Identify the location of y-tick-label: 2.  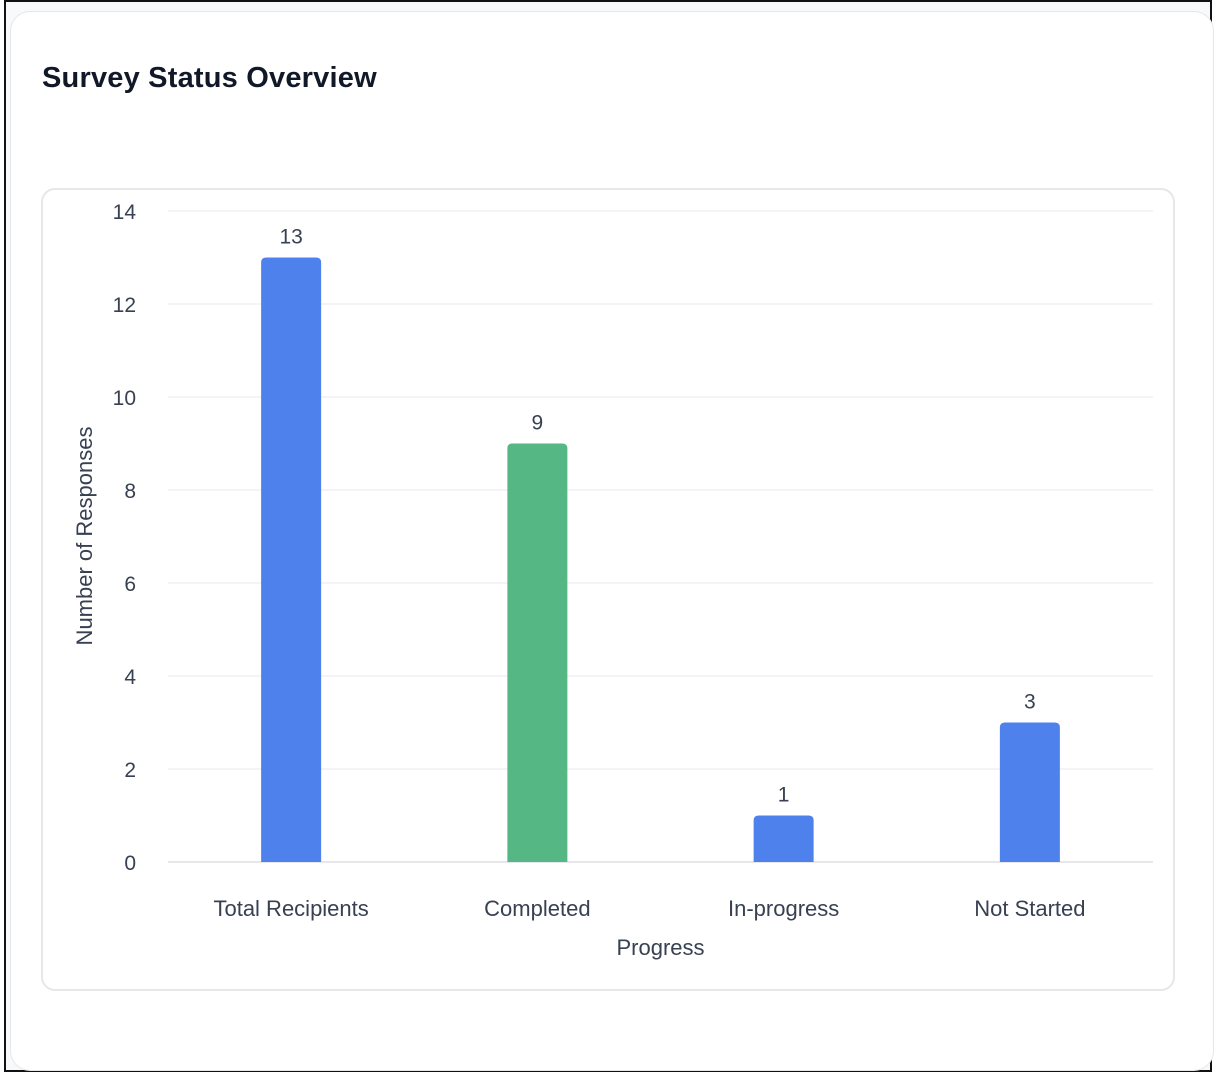
(130, 770).